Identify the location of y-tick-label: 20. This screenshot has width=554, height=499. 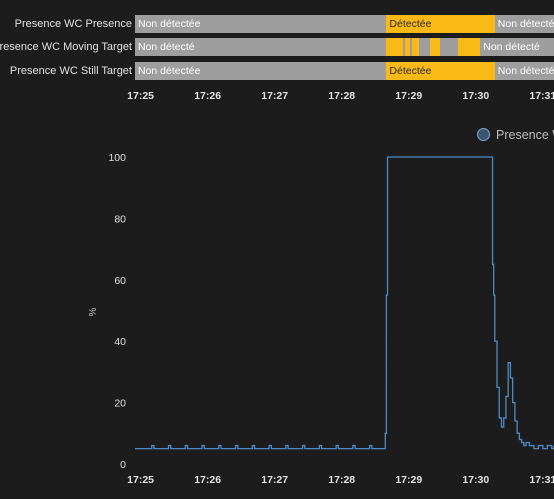
(120, 404).